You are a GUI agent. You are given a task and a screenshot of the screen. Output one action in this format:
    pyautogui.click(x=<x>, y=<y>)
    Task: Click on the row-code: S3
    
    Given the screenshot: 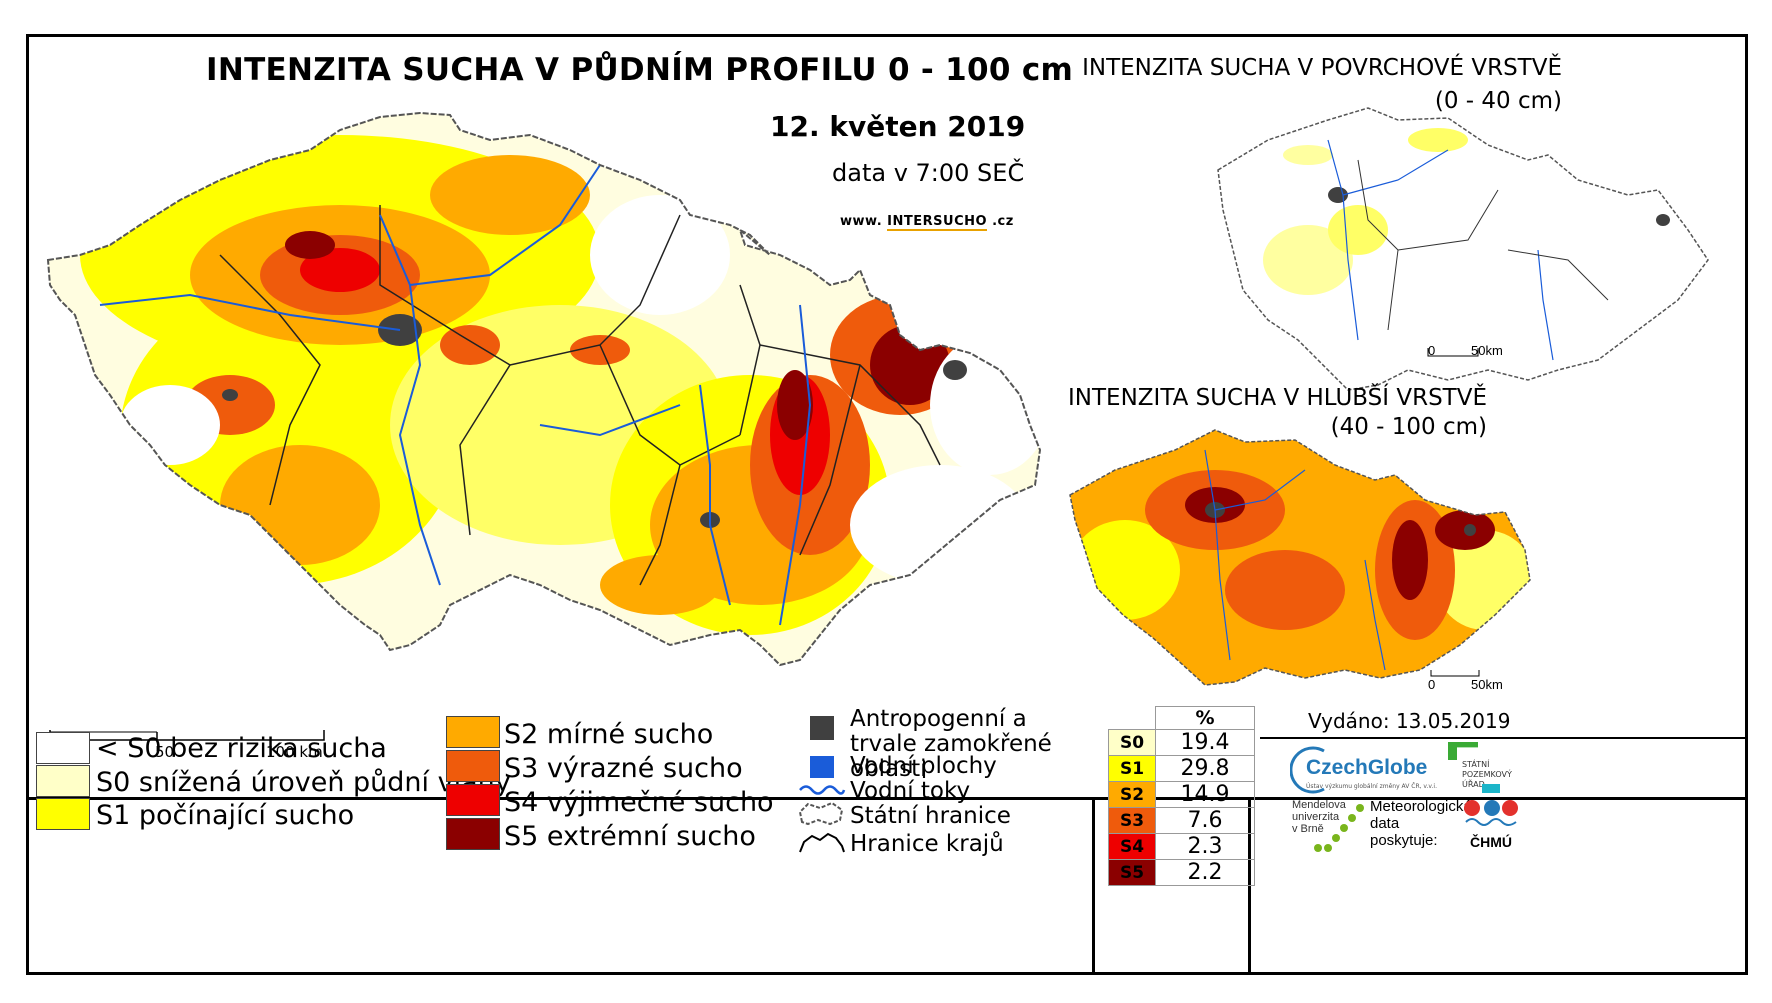 What is the action you would take?
    pyautogui.click(x=1132, y=820)
    